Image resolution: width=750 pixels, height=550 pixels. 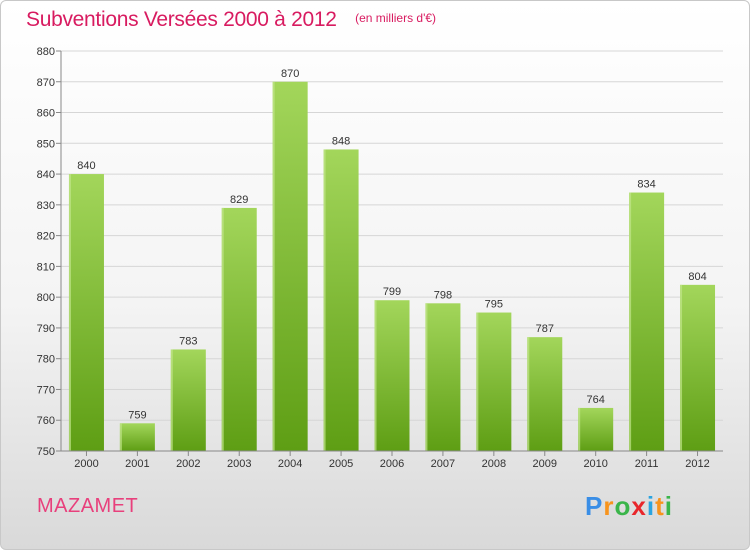 What do you see at coordinates (392, 464) in the screenshot?
I see `x-tick-label: 2006` at bounding box center [392, 464].